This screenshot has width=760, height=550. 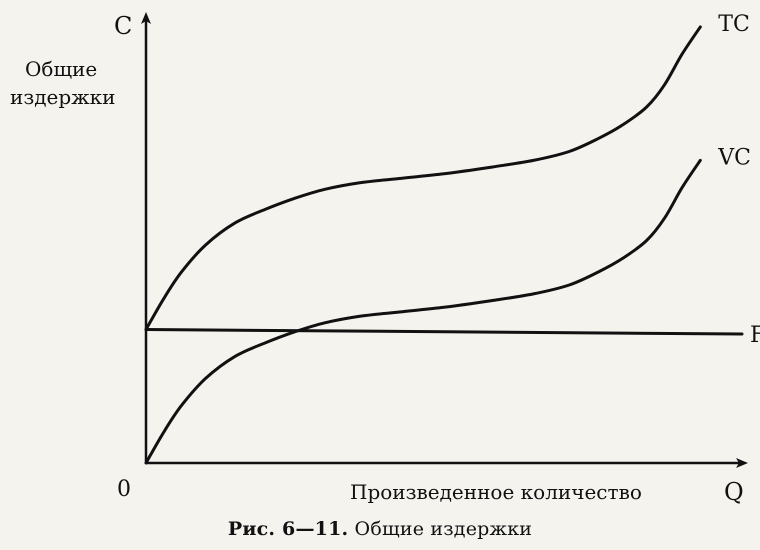 I want to click on series-line-fc, so click(x=444, y=332).